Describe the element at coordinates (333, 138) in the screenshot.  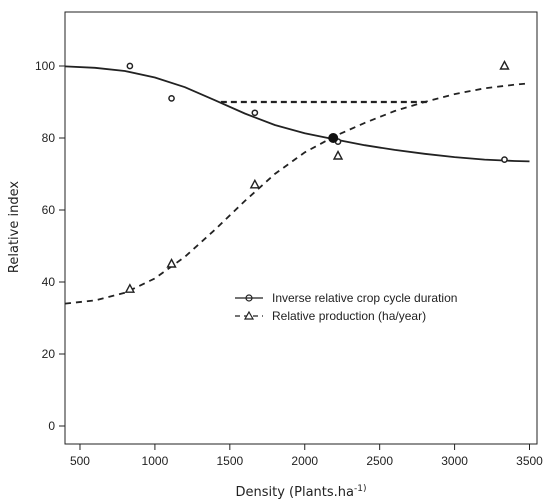
I see `intersection-point` at that location.